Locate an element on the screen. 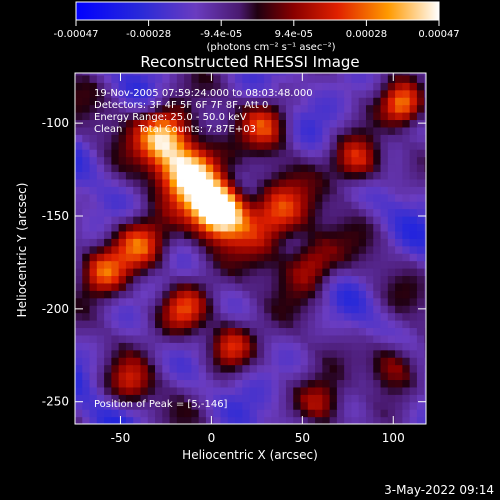  x-tick-label: 0 is located at coordinates (212, 438).